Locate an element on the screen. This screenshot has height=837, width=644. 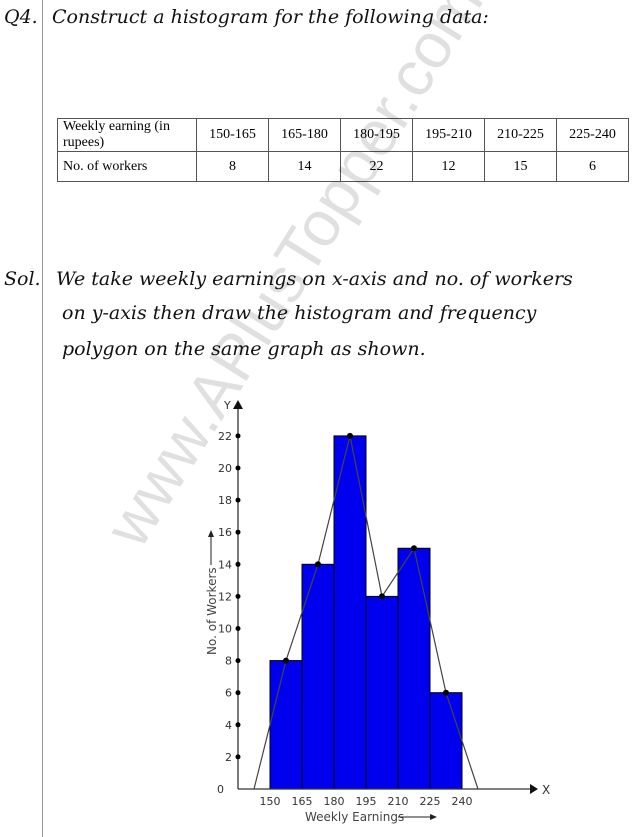
y-axis-title: No. of Workers is located at coordinates (212, 611).